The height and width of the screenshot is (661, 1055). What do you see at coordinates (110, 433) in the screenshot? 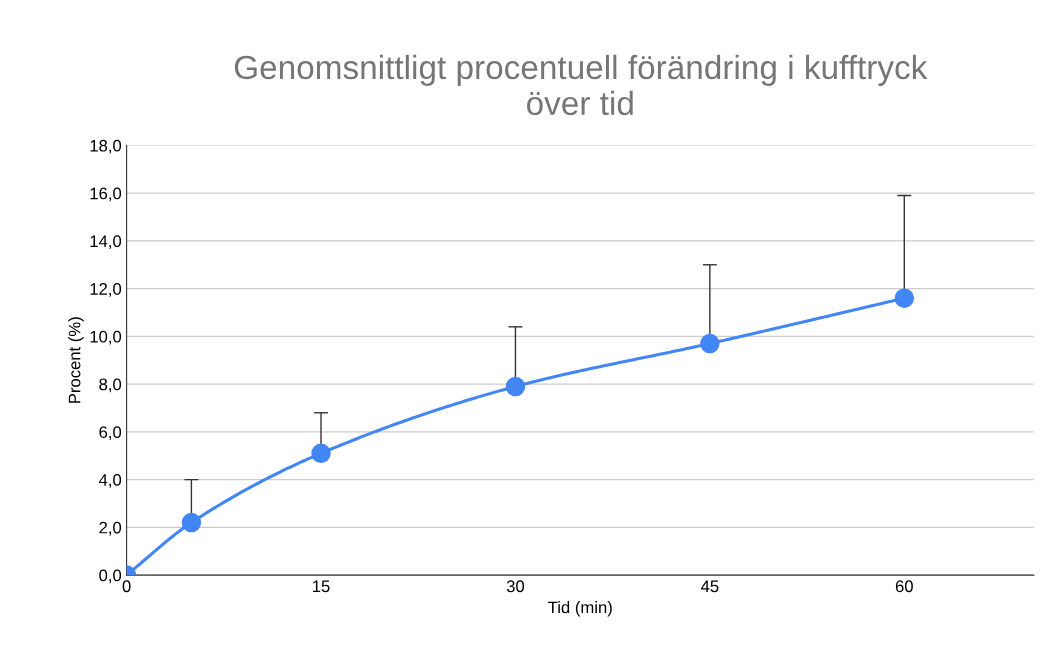
I see `y-tick-label: 6,0` at bounding box center [110, 433].